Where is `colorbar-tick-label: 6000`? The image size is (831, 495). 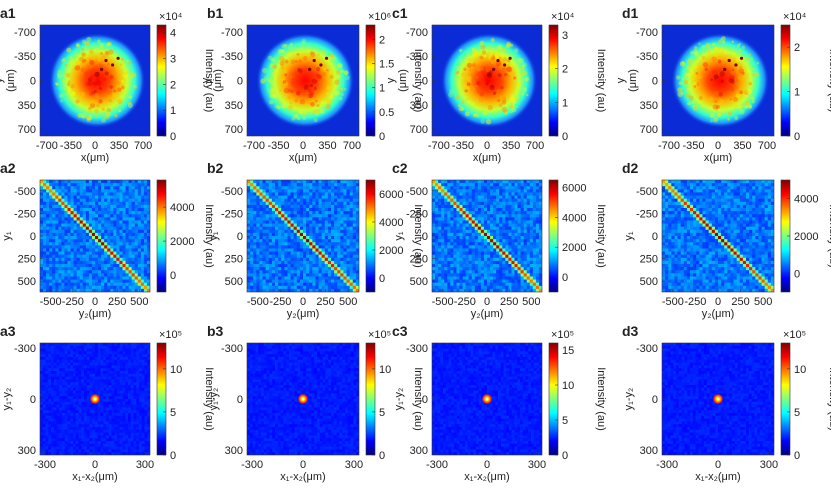
colorbar-tick-label: 6000 is located at coordinates (574, 188).